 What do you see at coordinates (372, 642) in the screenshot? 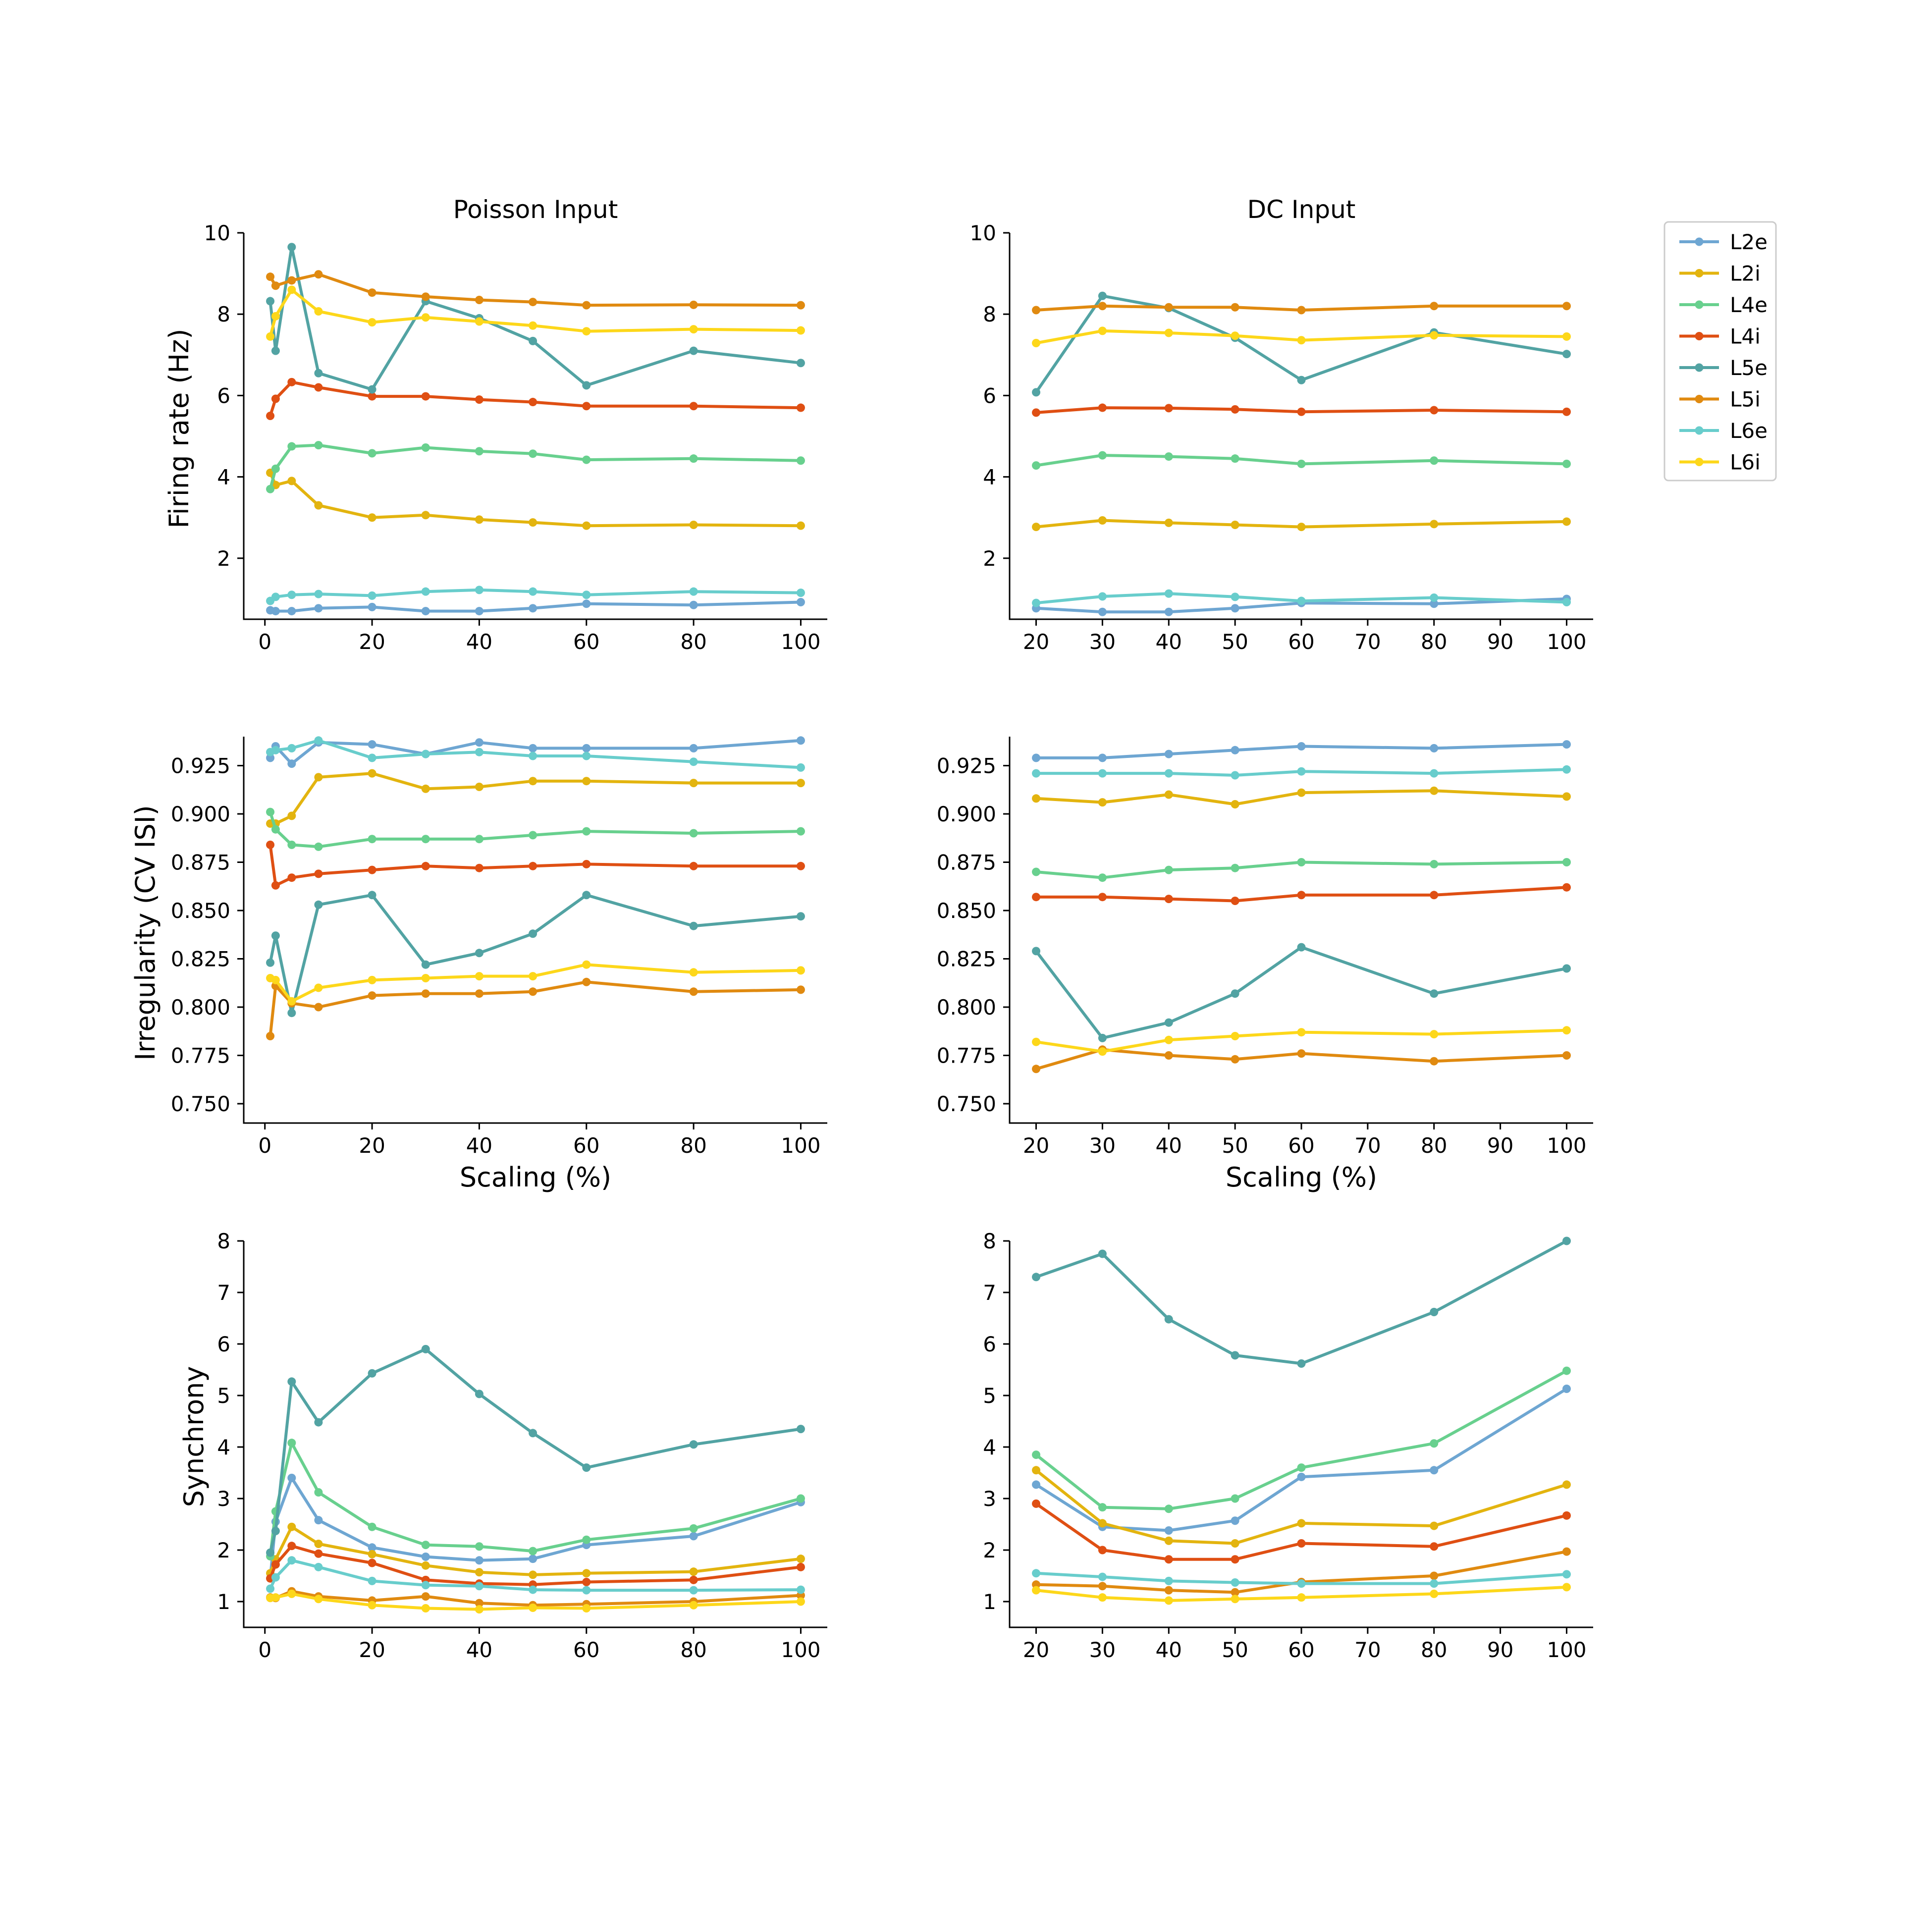
I see `x-tick-label: 20` at bounding box center [372, 642].